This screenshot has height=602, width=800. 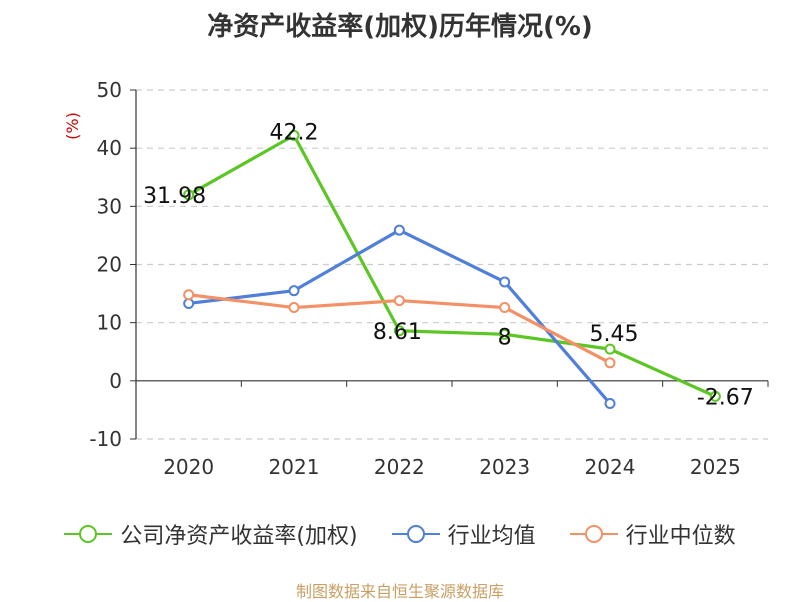 What do you see at coordinates (504, 467) in the screenshot?
I see `x-tick-label: 2023` at bounding box center [504, 467].